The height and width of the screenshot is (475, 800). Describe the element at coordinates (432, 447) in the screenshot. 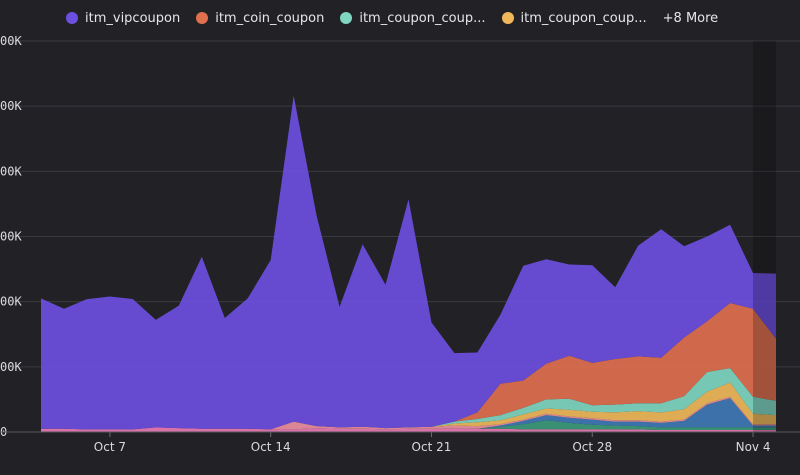

I see `x-tick-label: Oct 21` at that location.